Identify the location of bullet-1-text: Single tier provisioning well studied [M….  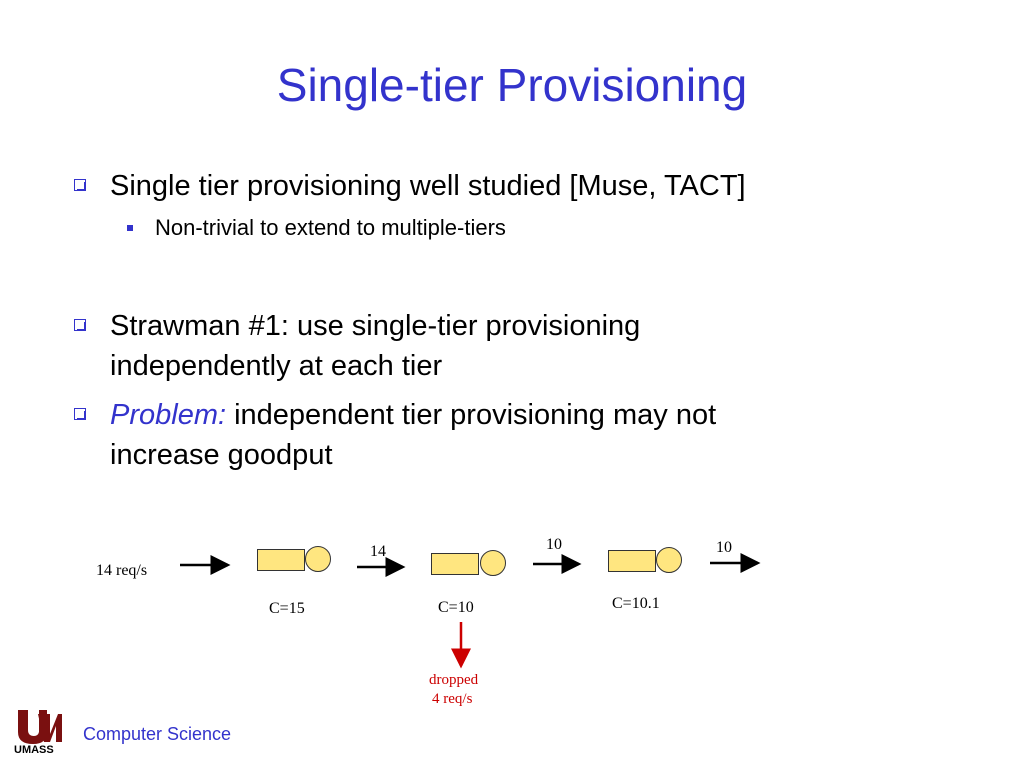
(428, 186).